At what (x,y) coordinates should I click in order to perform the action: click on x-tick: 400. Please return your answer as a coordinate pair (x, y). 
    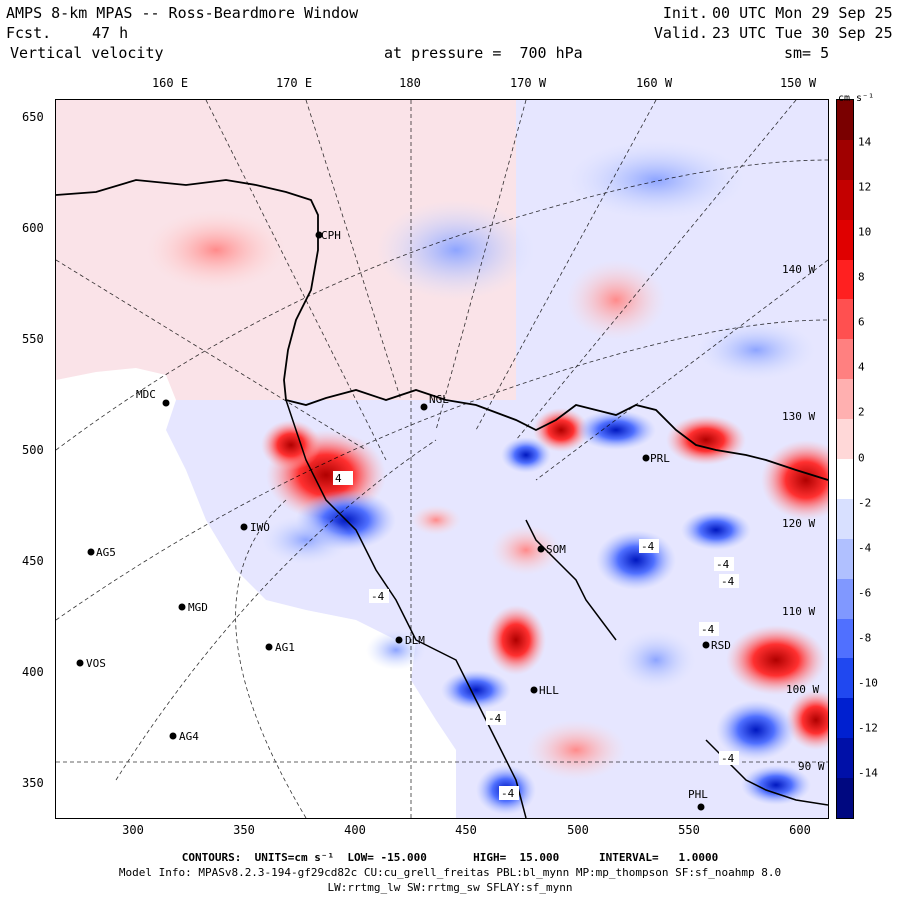
    Looking at the image, I should click on (355, 830).